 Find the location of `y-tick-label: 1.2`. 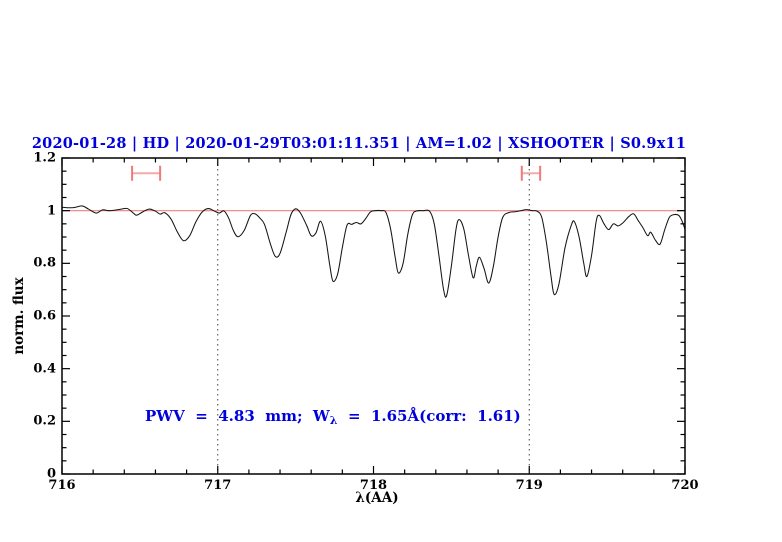

y-tick-label: 1.2 is located at coordinates (44, 158).